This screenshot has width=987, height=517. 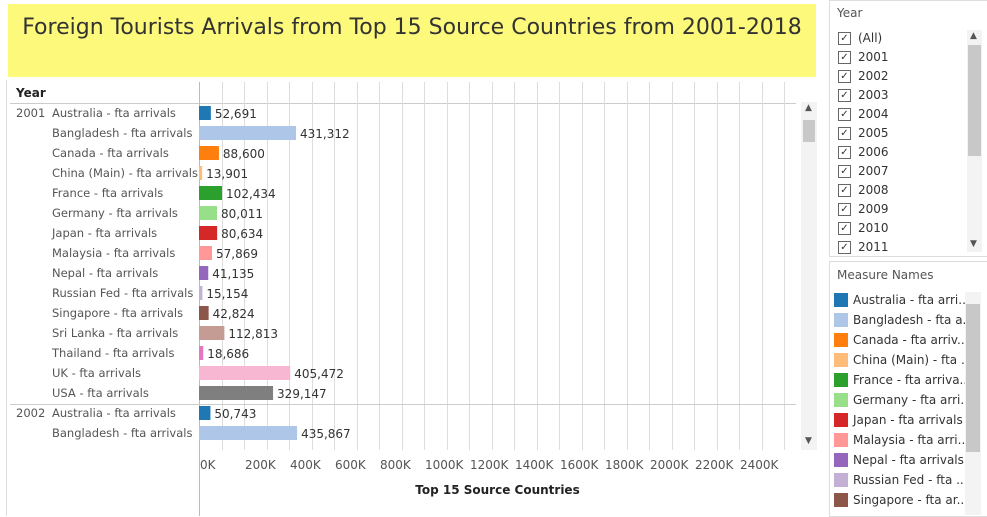 I want to click on year-scroll-down-icon: ▼, so click(x=973, y=244).